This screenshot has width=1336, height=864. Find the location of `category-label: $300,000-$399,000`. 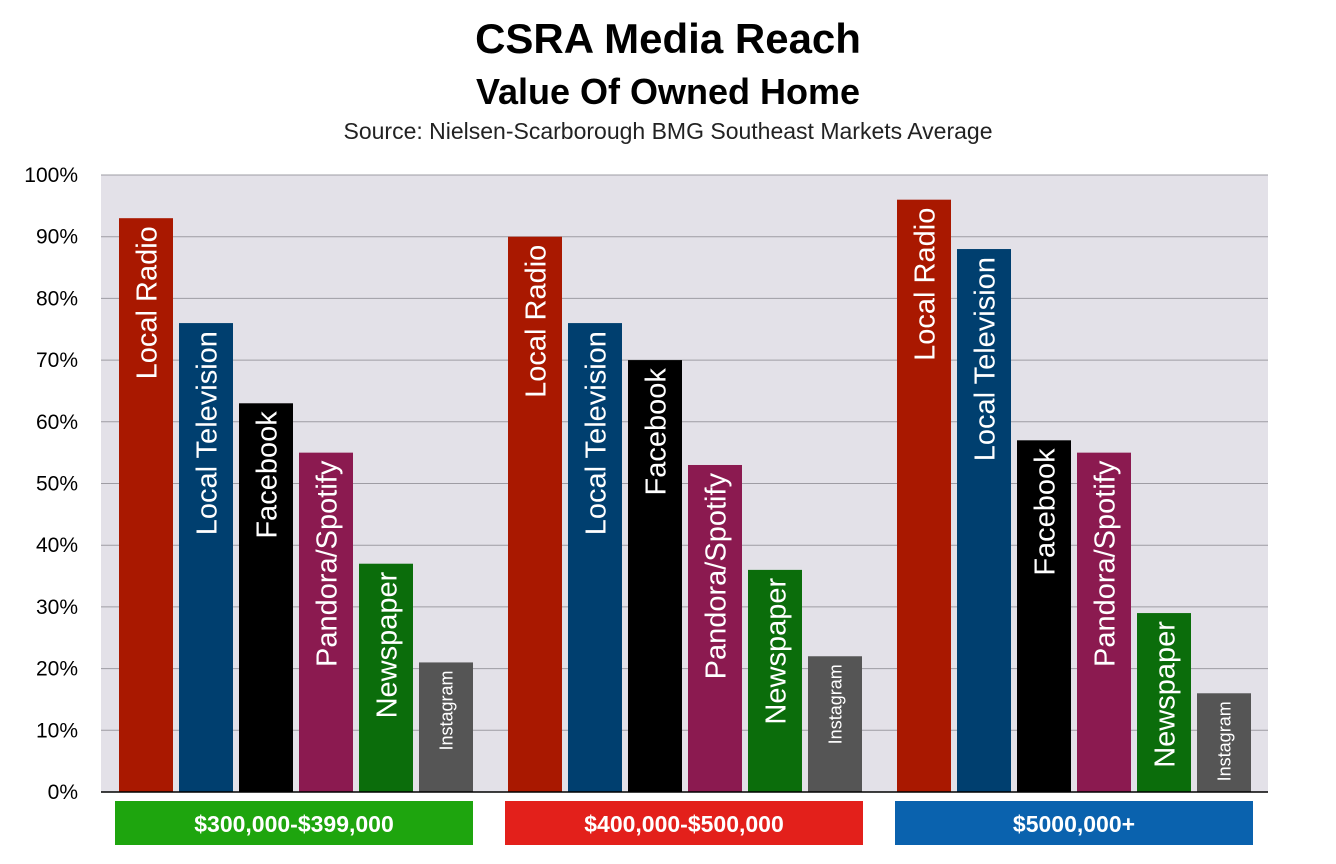

category-label: $300,000-$399,000 is located at coordinates (294, 824).